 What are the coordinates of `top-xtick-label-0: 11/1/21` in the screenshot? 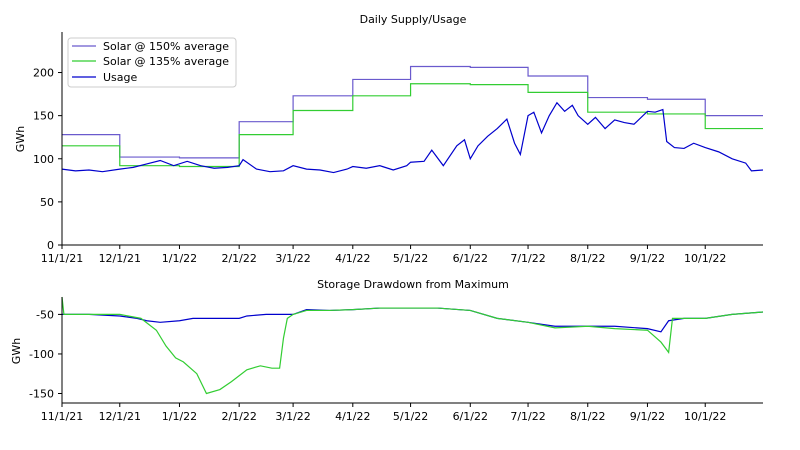 It's located at (62, 258).